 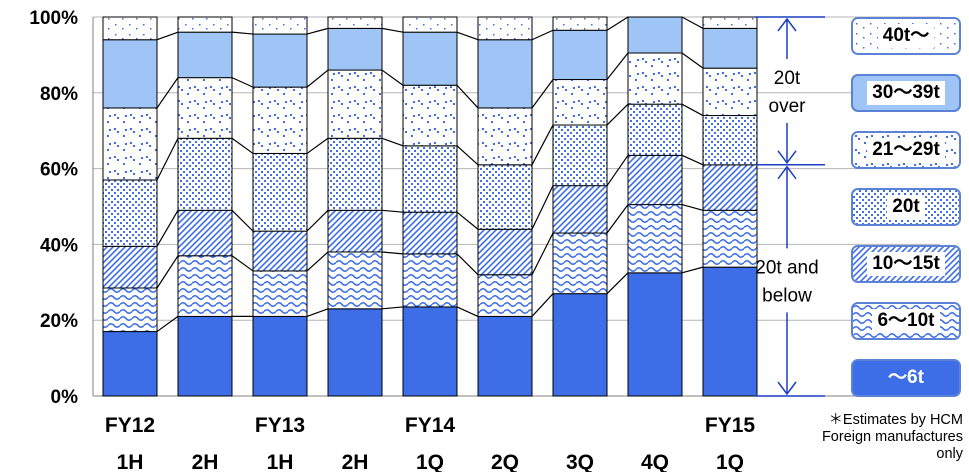 What do you see at coordinates (655, 461) in the screenshot?
I see `x-tick-label-period: 4Q` at bounding box center [655, 461].